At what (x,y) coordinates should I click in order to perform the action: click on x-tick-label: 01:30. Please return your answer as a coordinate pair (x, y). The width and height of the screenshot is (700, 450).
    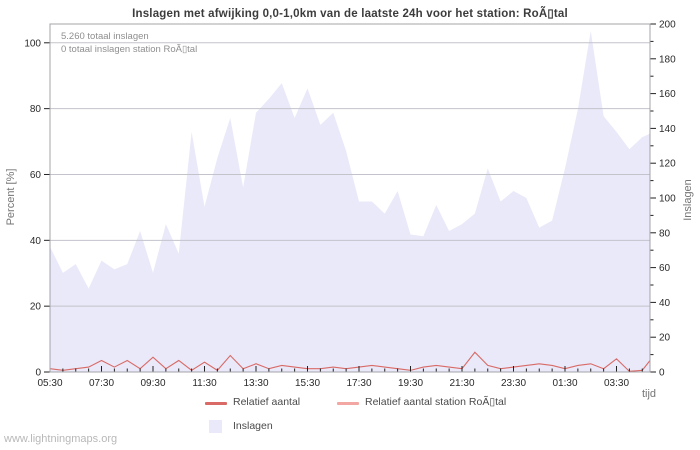
    Looking at the image, I should click on (564, 383).